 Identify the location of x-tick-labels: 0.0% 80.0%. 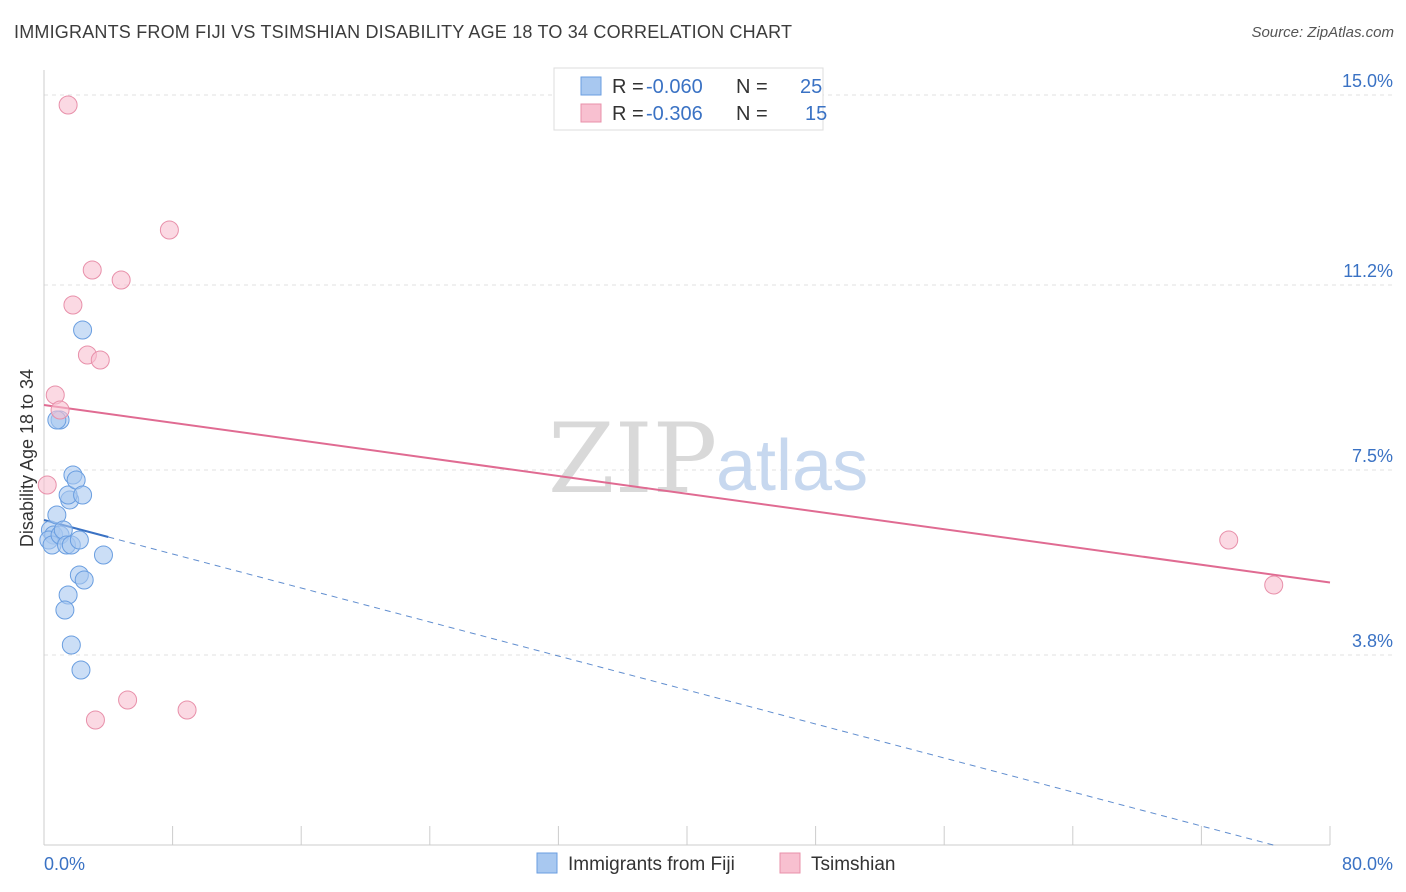
(718, 864).